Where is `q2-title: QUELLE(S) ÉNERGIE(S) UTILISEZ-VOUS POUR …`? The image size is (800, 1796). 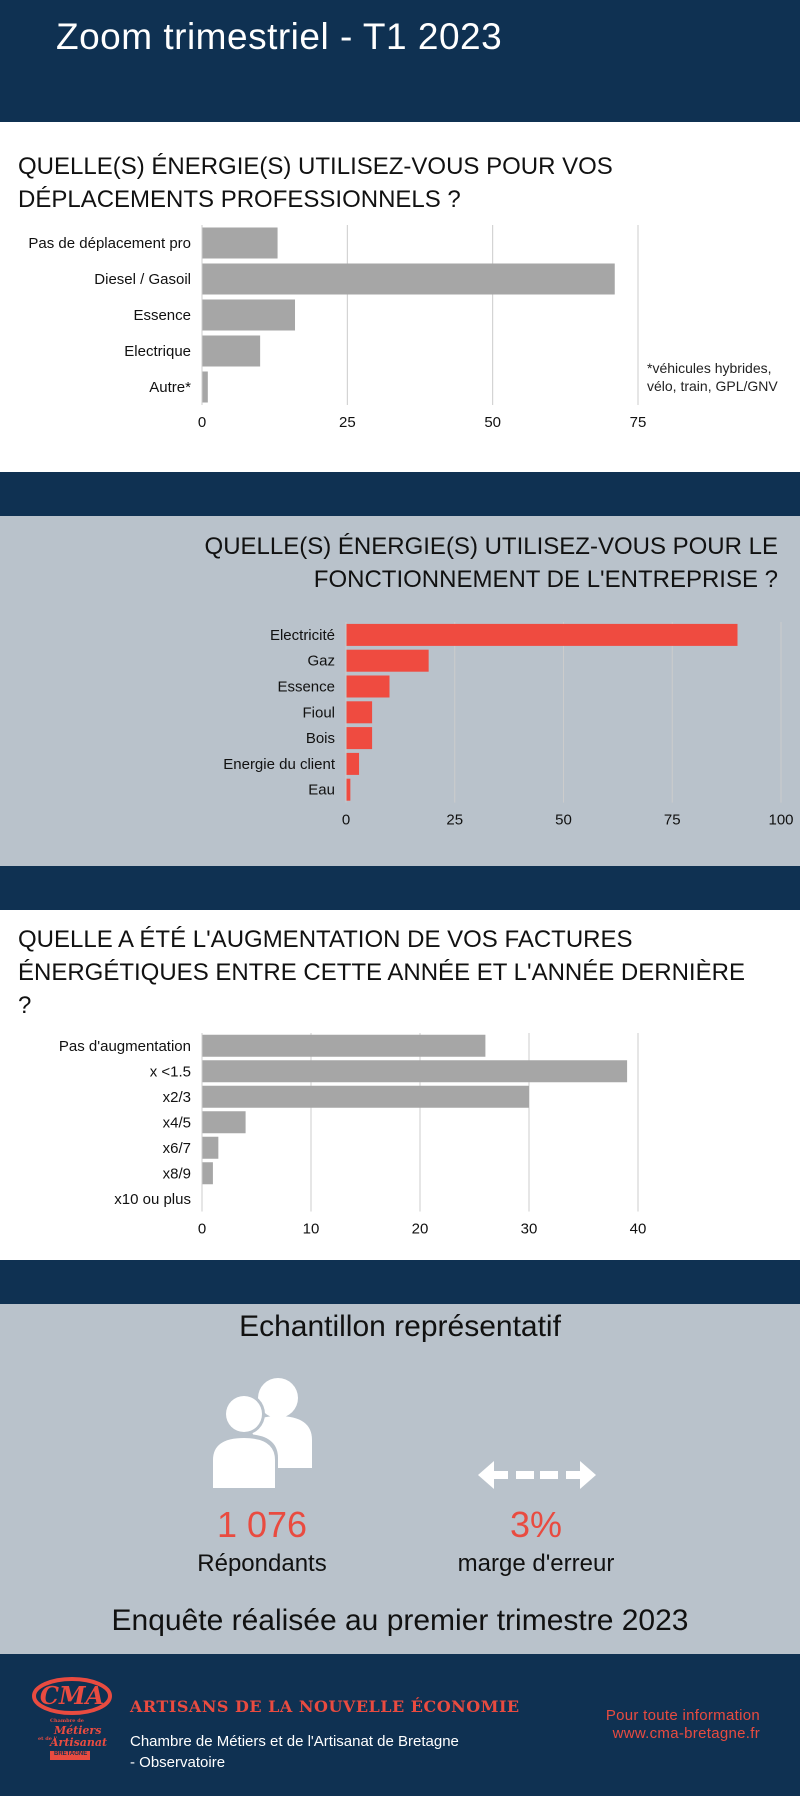 q2-title: QUELLE(S) ÉNERGIE(S) UTILISEZ-VOUS POUR … is located at coordinates (491, 563).